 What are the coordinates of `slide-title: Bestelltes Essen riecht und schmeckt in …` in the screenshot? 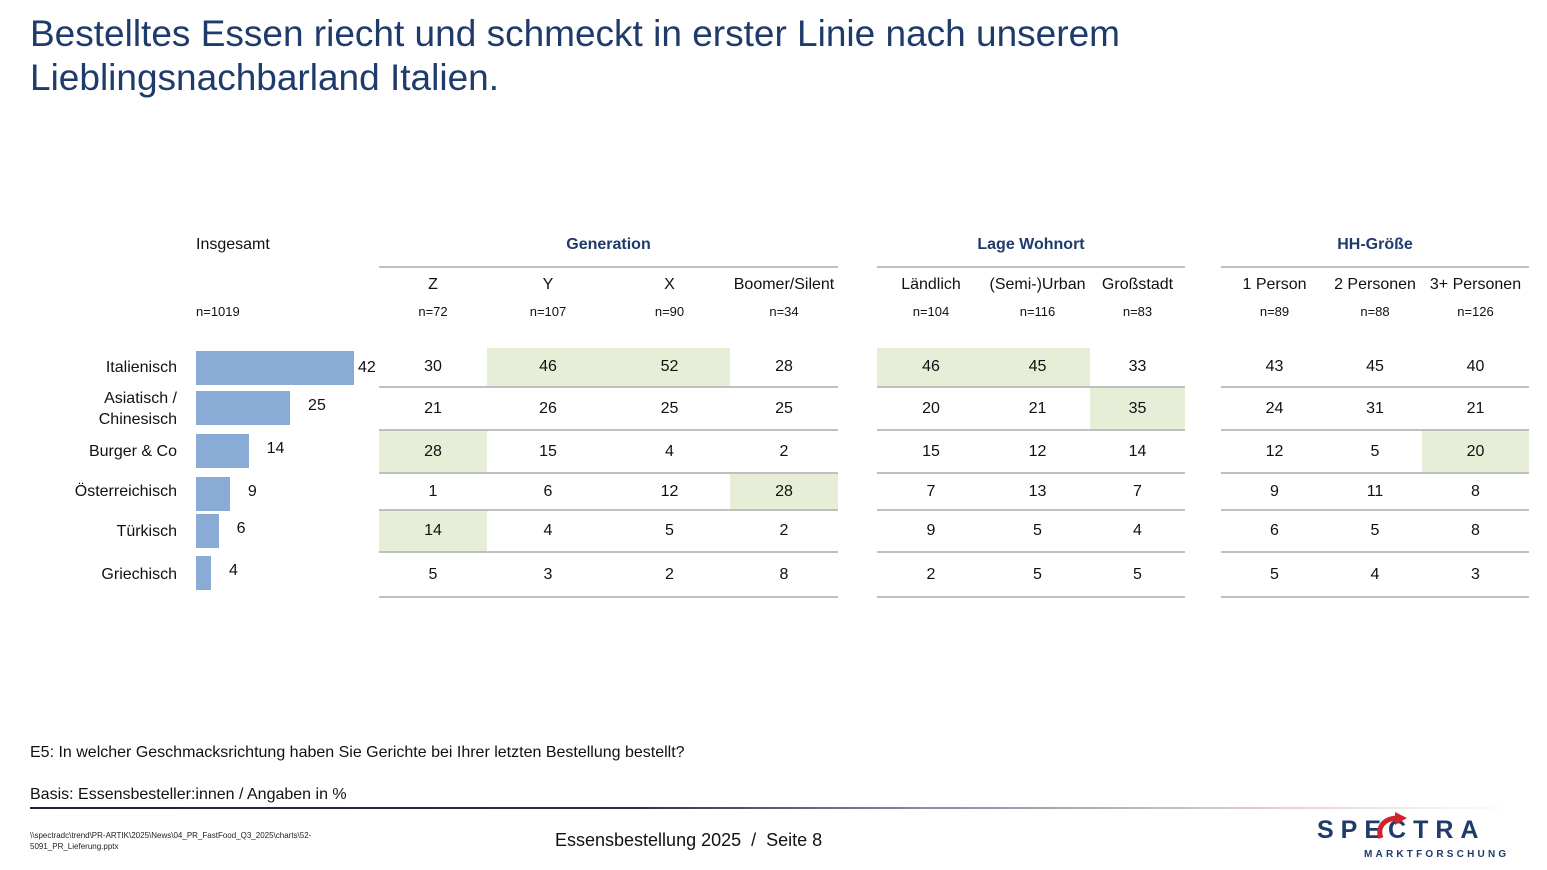 It's located at (575, 55).